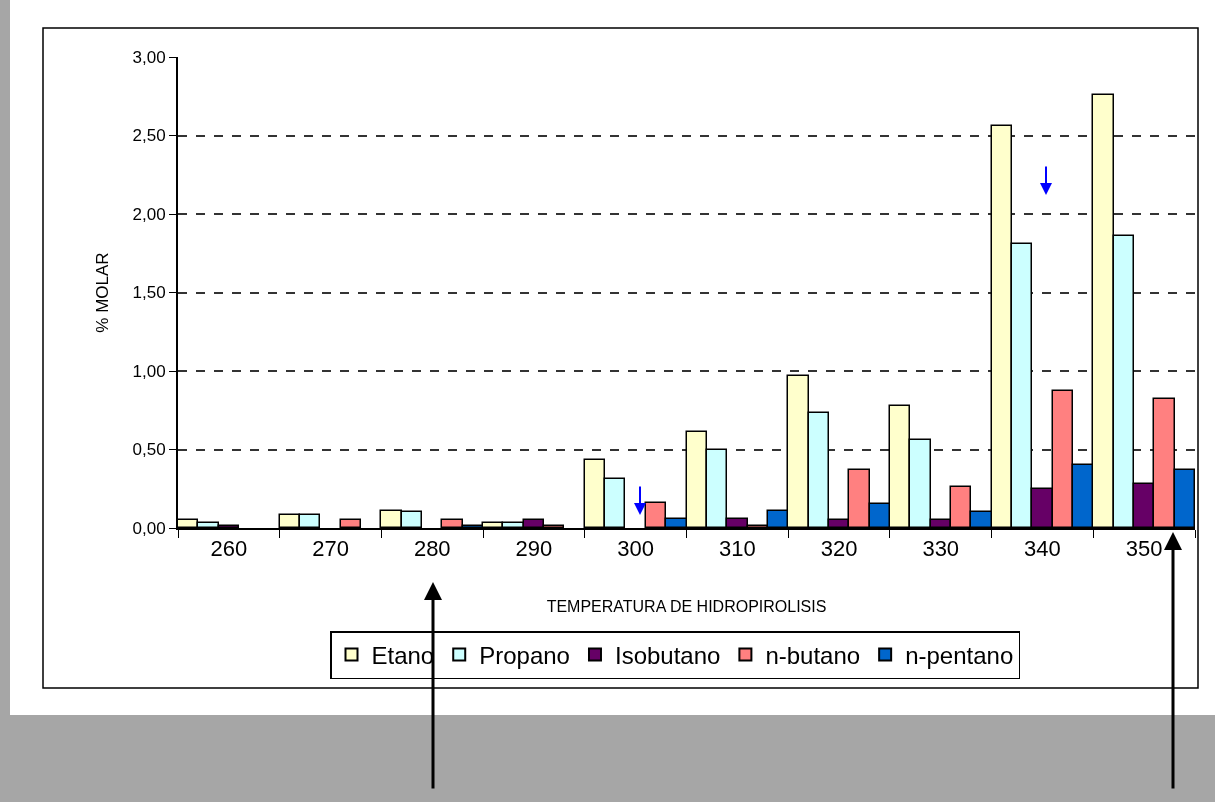  I want to click on x-tick-label: 350, so click(1144, 549).